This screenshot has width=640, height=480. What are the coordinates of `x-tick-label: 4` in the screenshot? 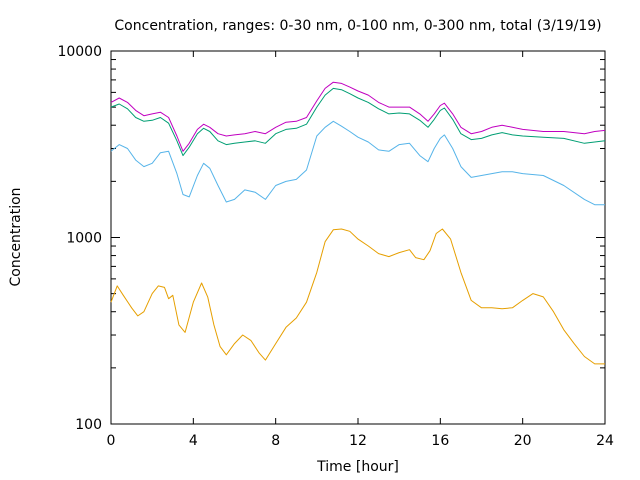 It's located at (193, 441).